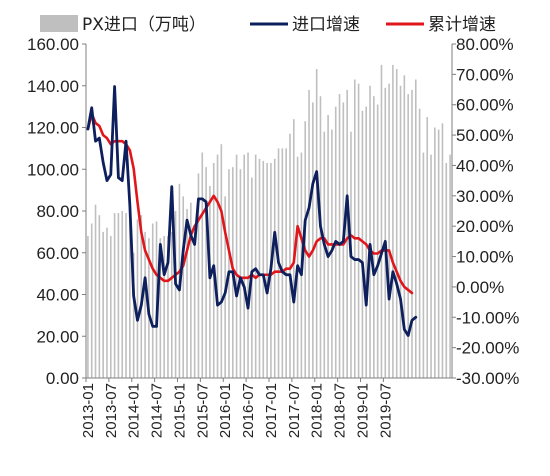  What do you see at coordinates (317, 410) in the screenshot?
I see `x-tick-label: 2018-01` at bounding box center [317, 410].